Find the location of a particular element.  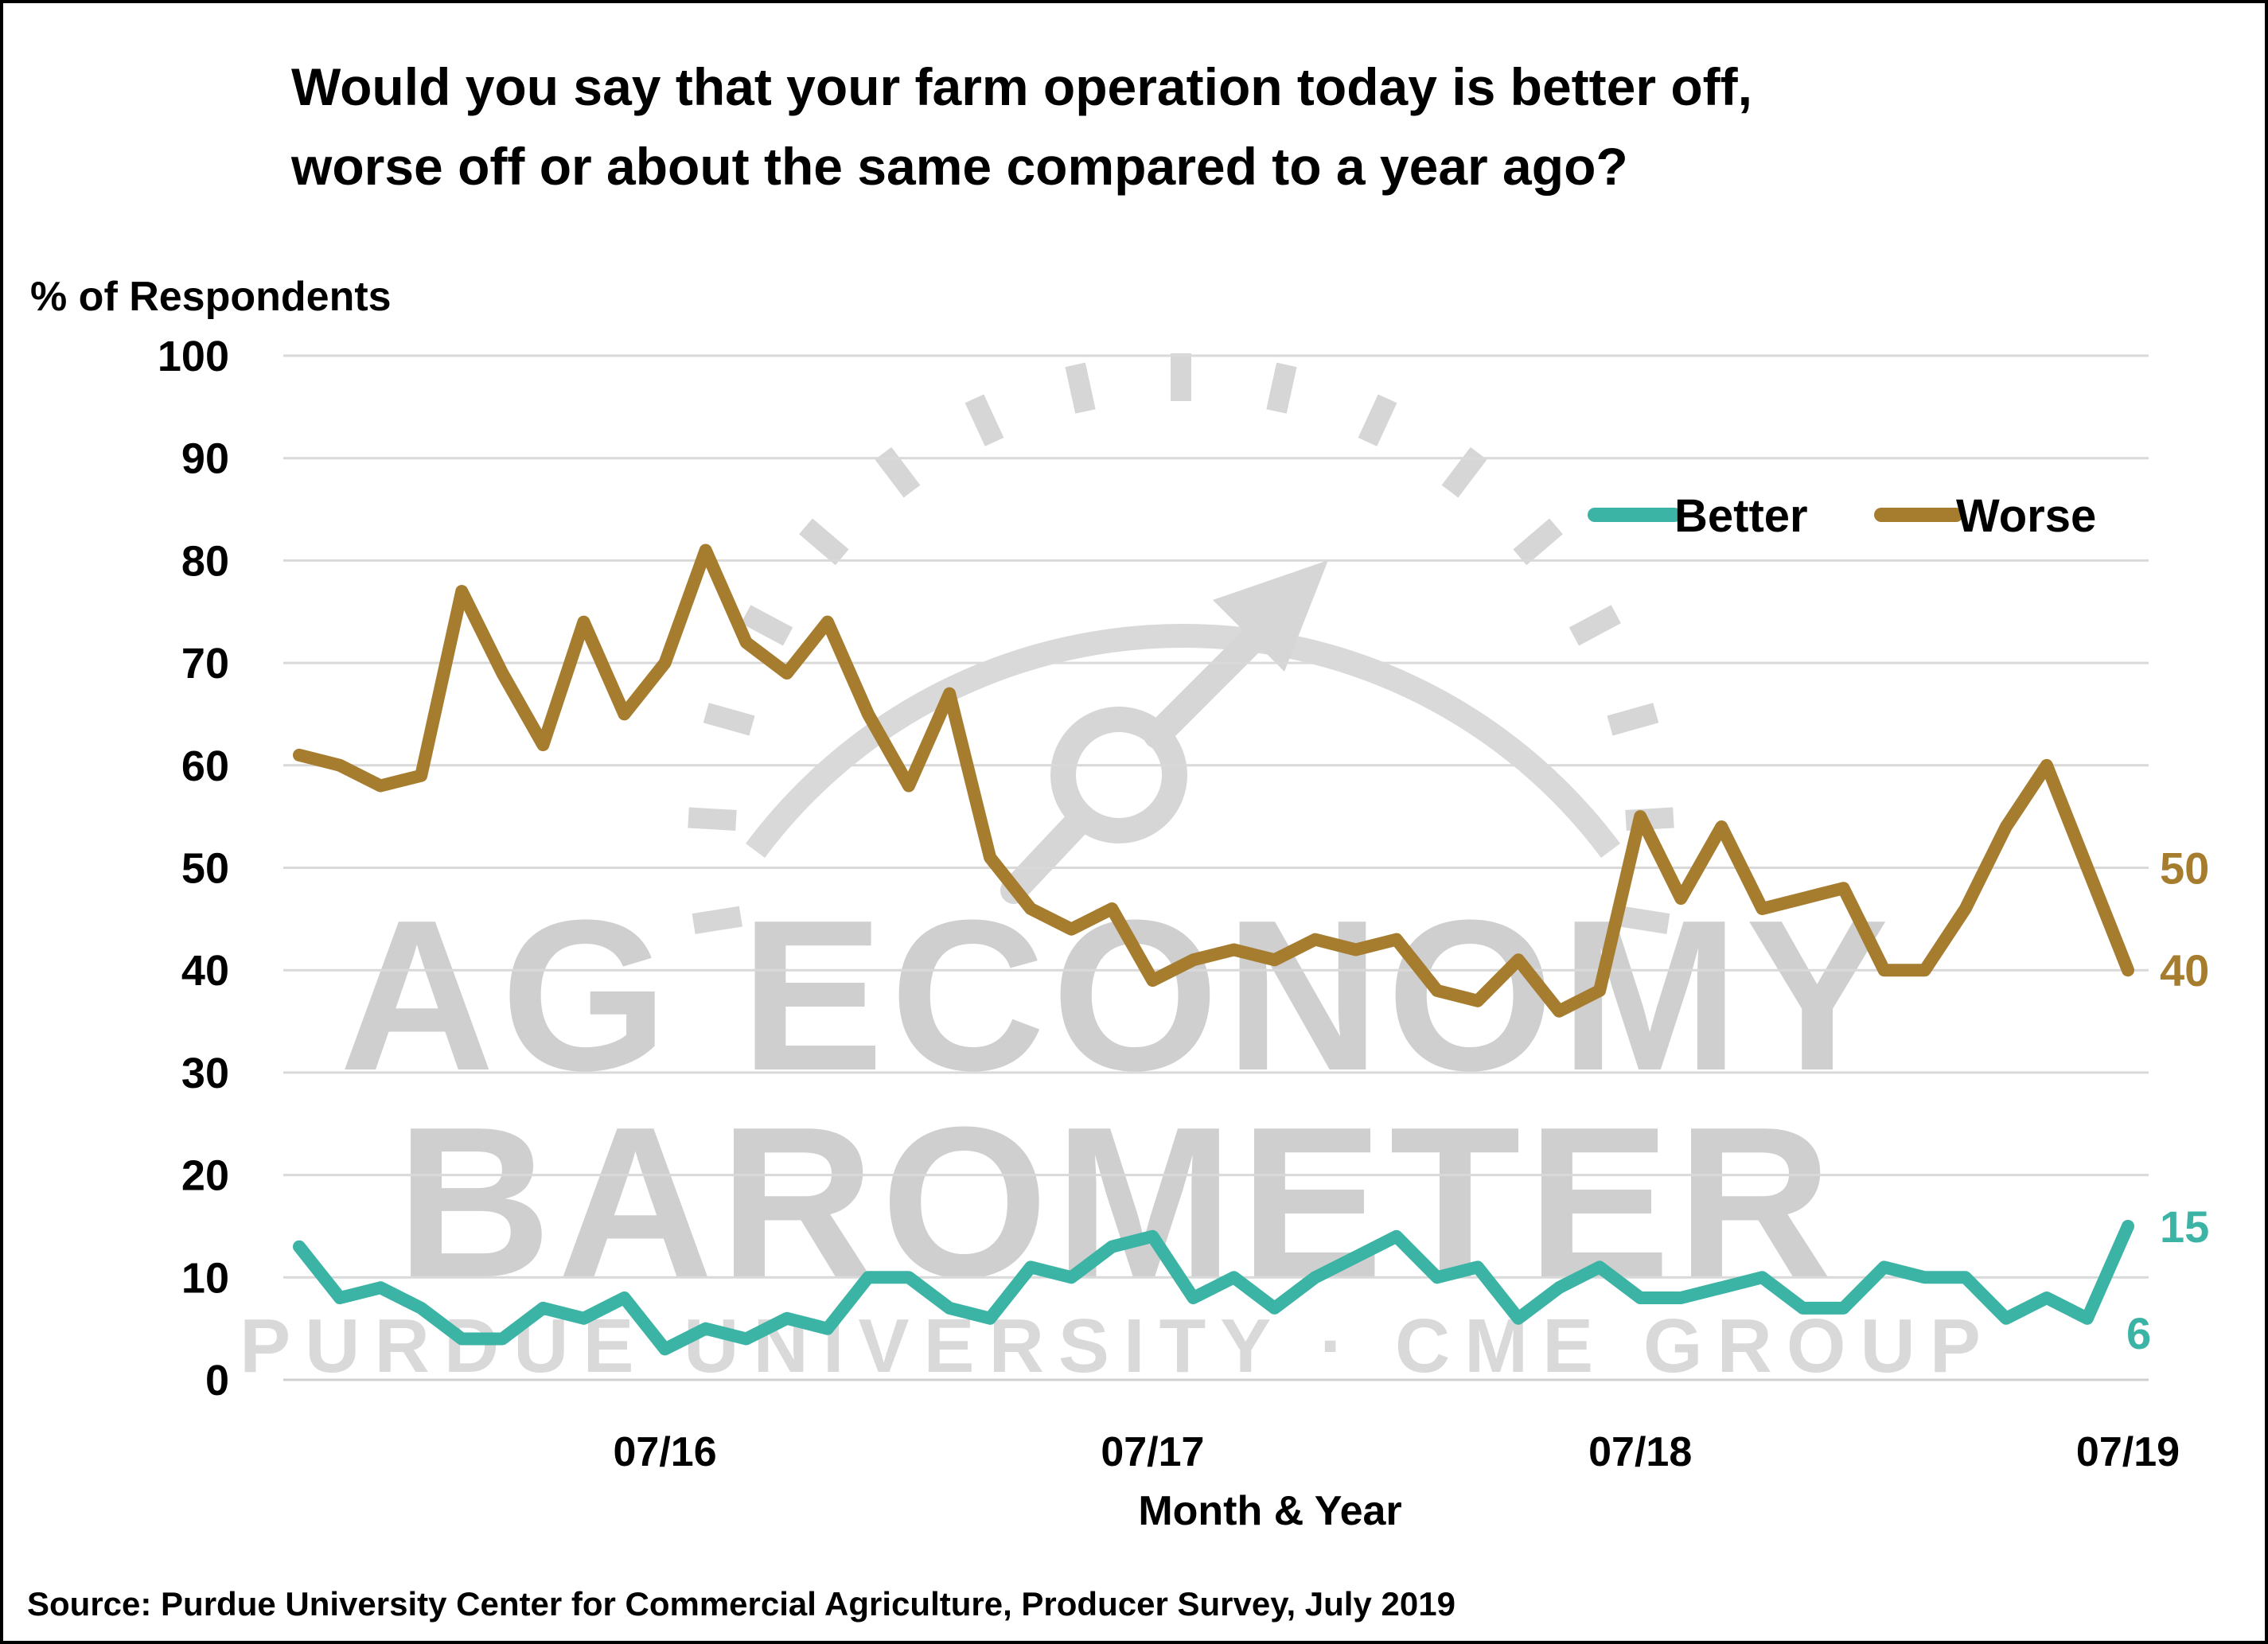

legend-label-worse: Worse is located at coordinates (2026, 516).